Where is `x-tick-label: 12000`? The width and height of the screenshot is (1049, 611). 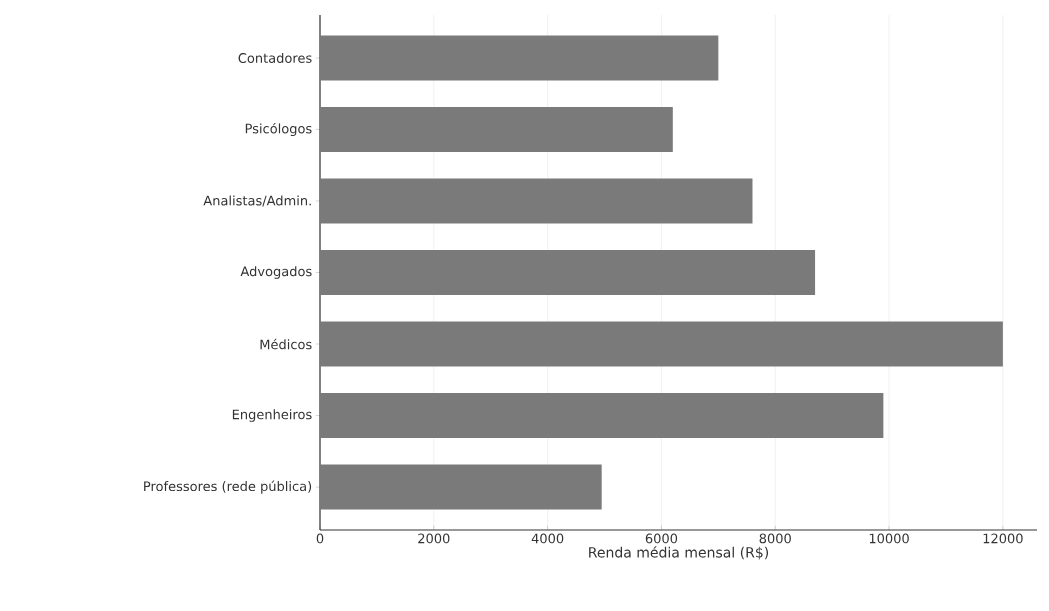 x-tick-label: 12000 is located at coordinates (1003, 538).